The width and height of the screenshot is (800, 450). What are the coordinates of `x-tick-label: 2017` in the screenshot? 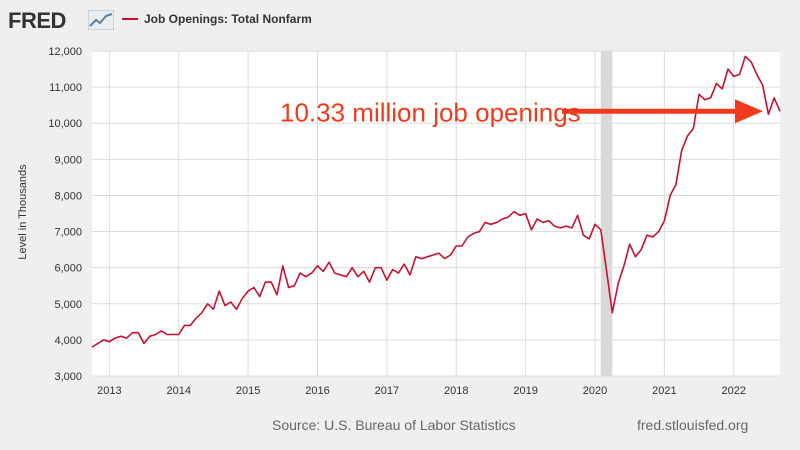 It's located at (387, 391).